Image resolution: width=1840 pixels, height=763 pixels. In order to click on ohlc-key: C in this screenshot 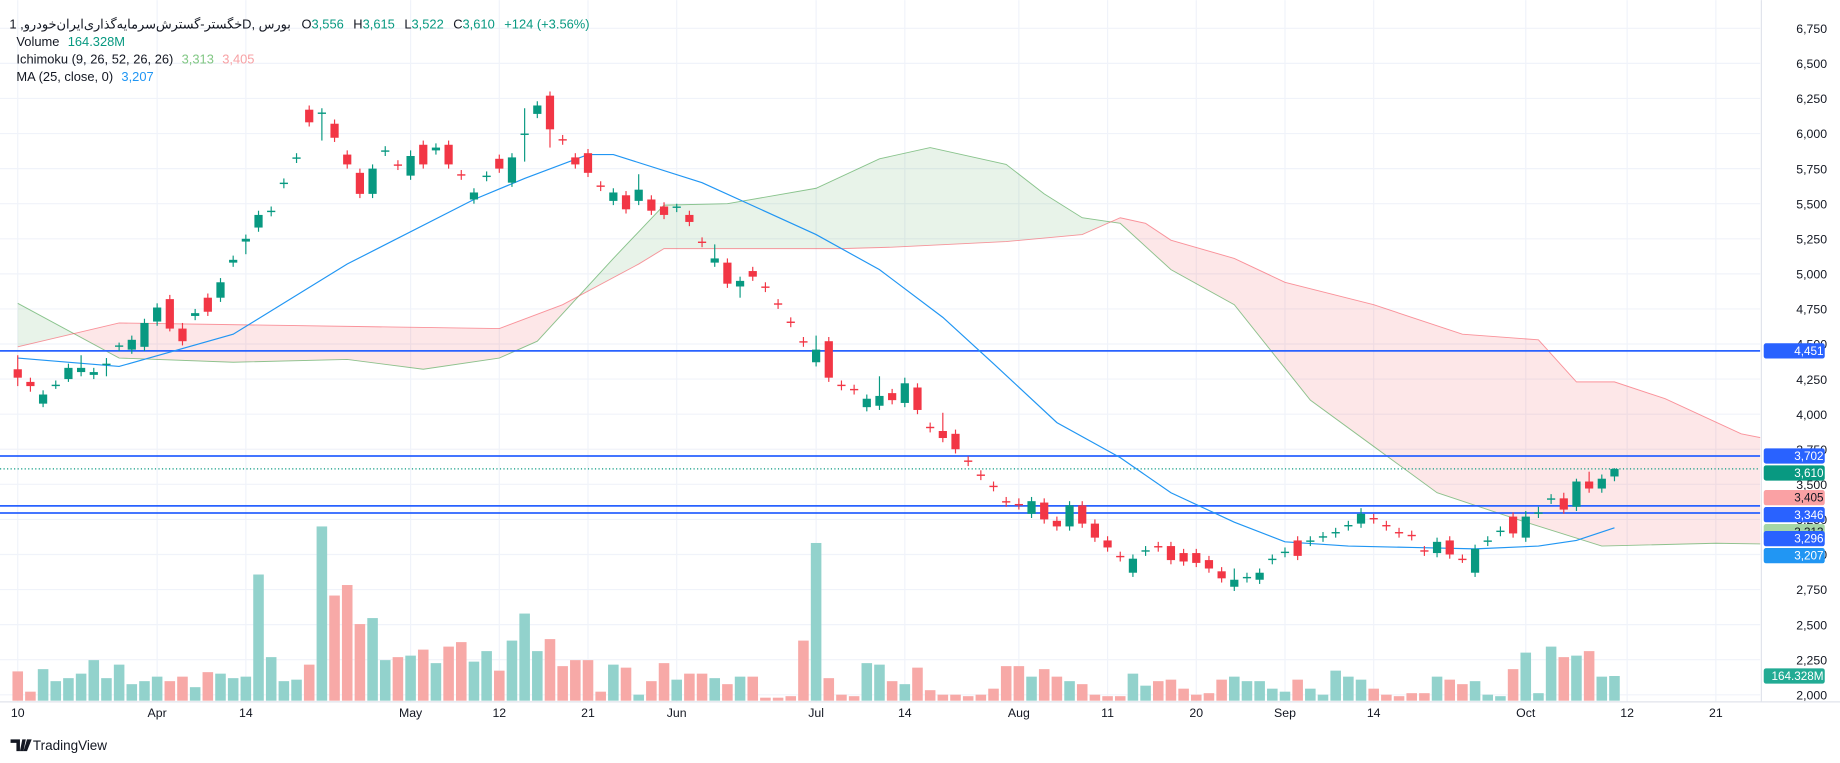, I will do `click(457, 23)`.